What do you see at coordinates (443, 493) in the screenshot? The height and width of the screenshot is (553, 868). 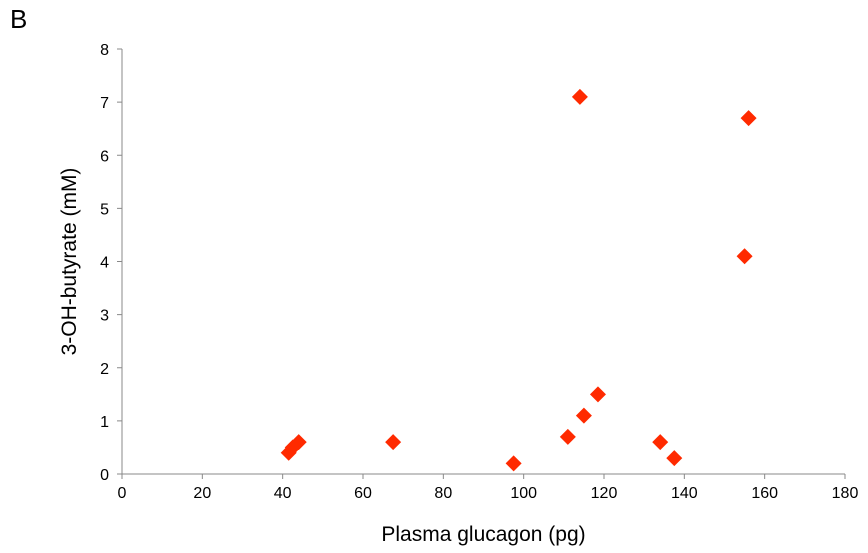 I see `x-tick-label: 80` at bounding box center [443, 493].